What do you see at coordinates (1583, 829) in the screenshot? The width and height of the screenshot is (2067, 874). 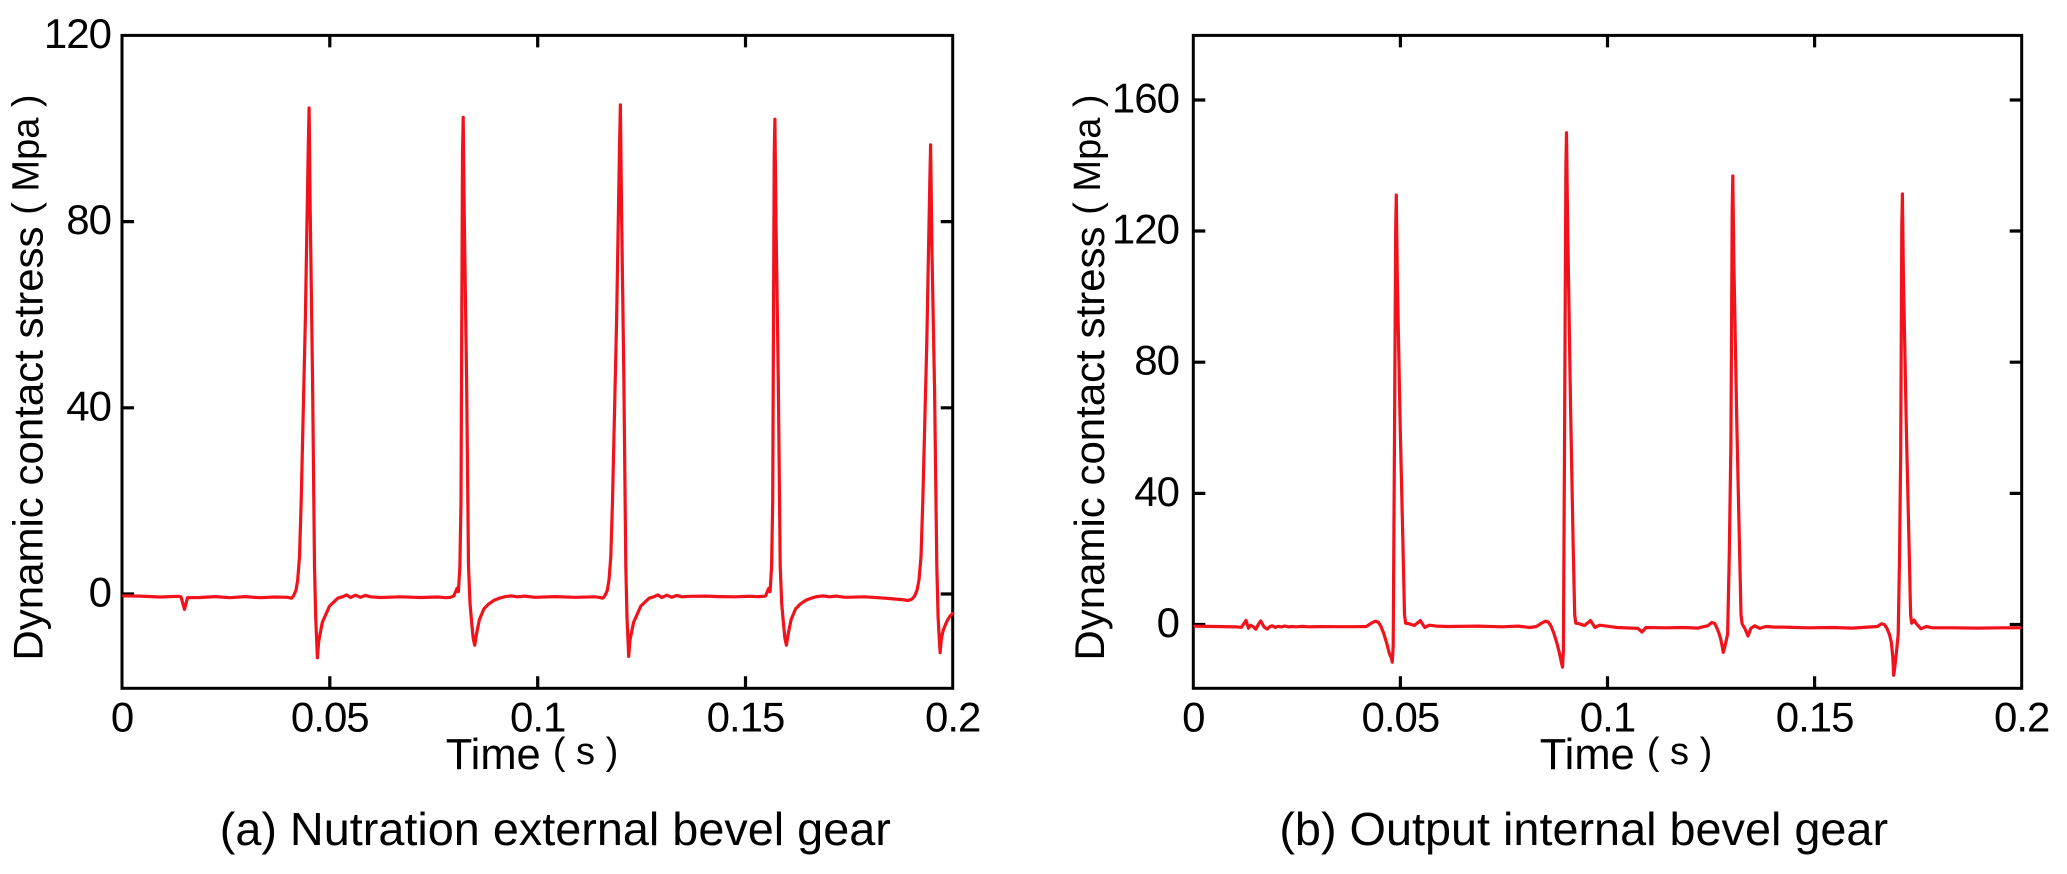 I see `svg-text: (b) Output internal bevel gear` at bounding box center [1583, 829].